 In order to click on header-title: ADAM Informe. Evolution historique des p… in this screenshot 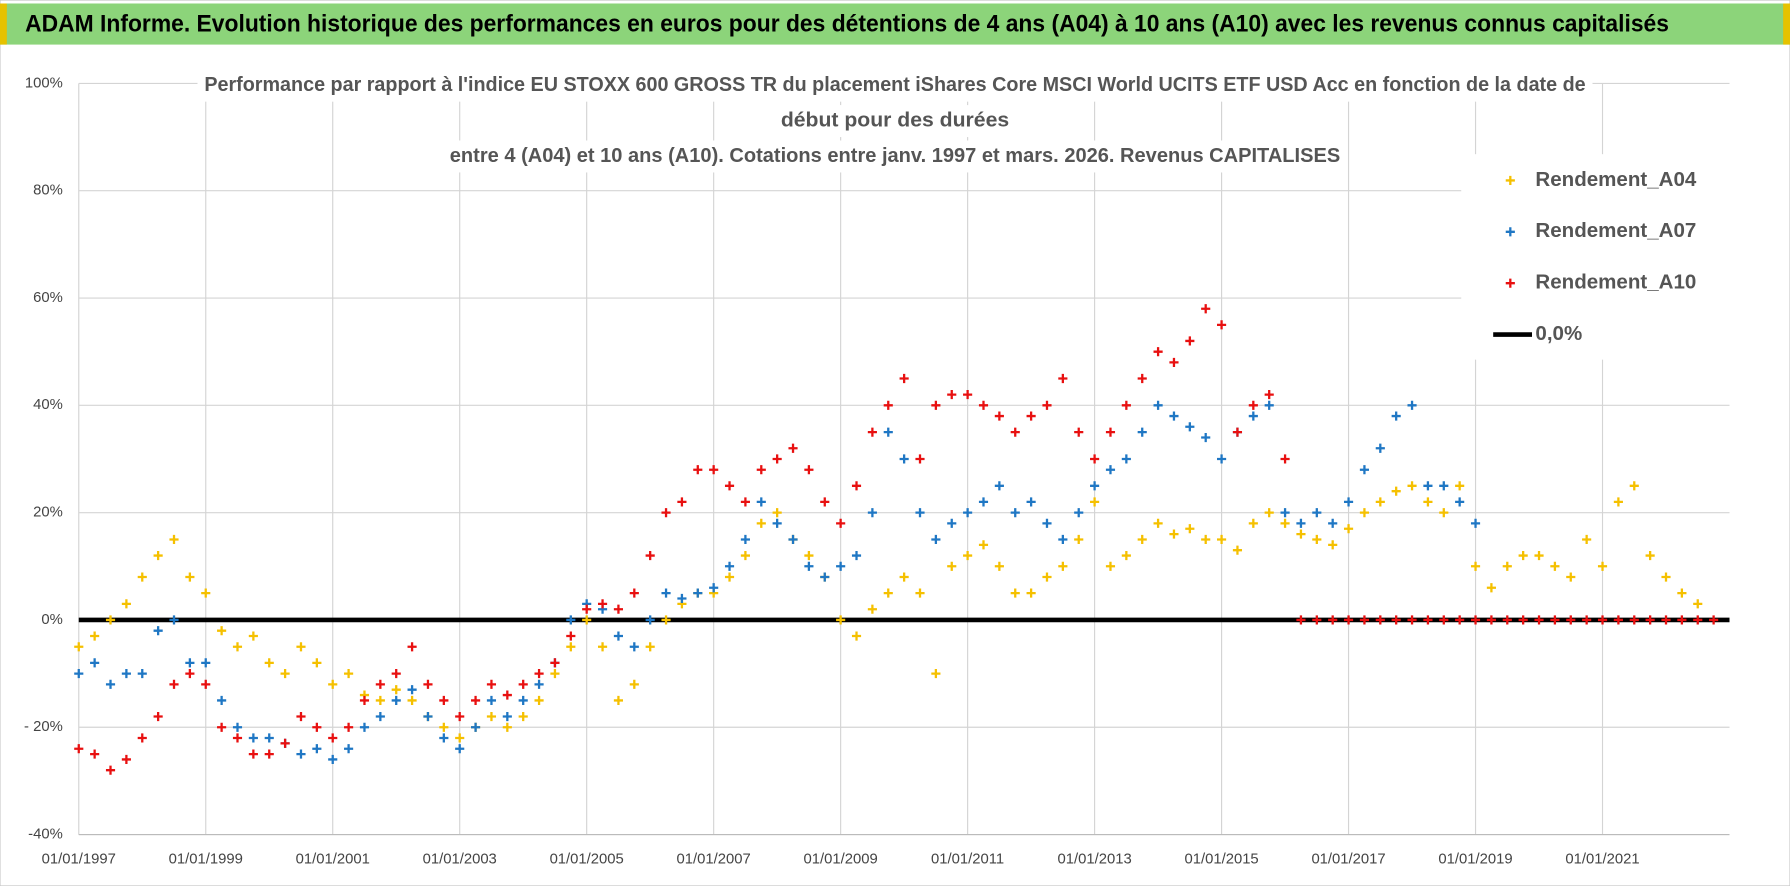, I will do `click(847, 24)`.